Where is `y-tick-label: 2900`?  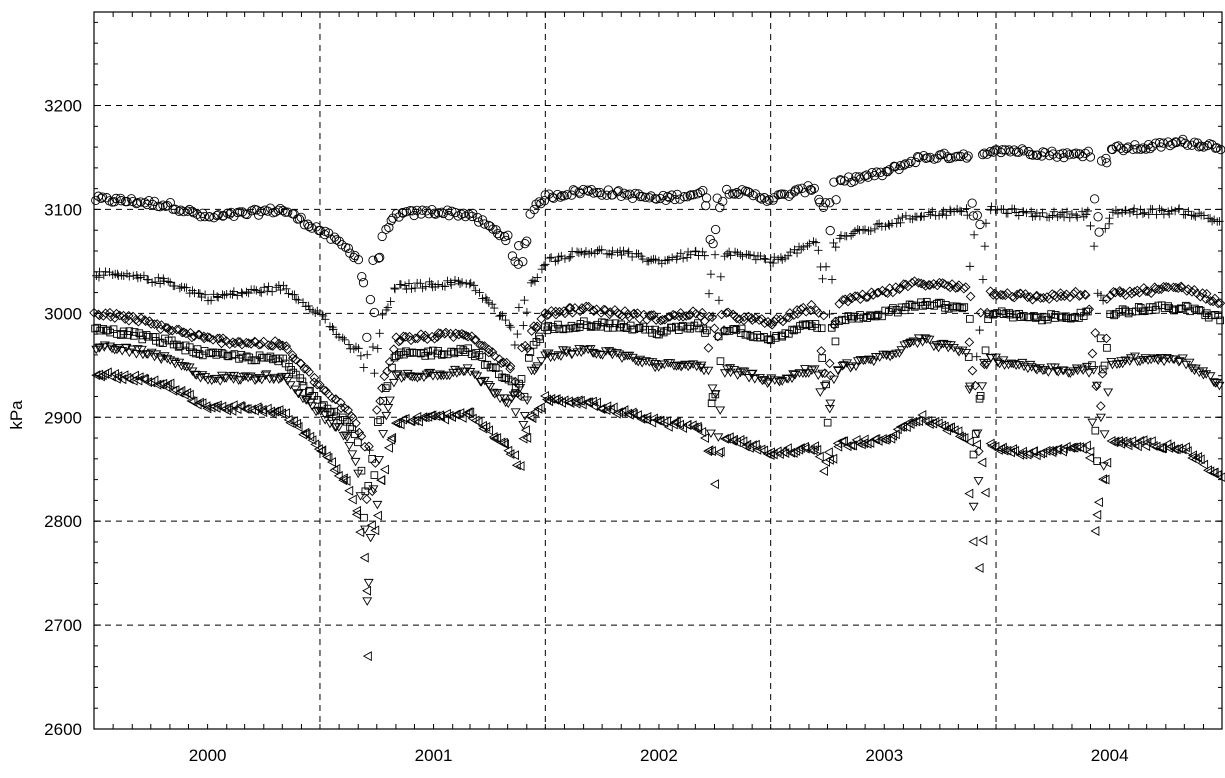
y-tick-label: 2900 is located at coordinates (63, 417).